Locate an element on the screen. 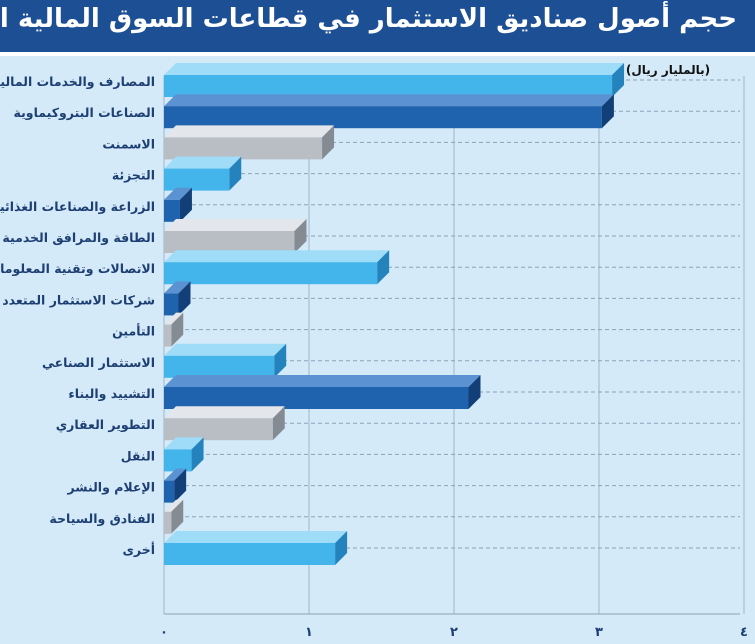  category-label: الطاقة والمرافق الخدمية is located at coordinates (78, 237).